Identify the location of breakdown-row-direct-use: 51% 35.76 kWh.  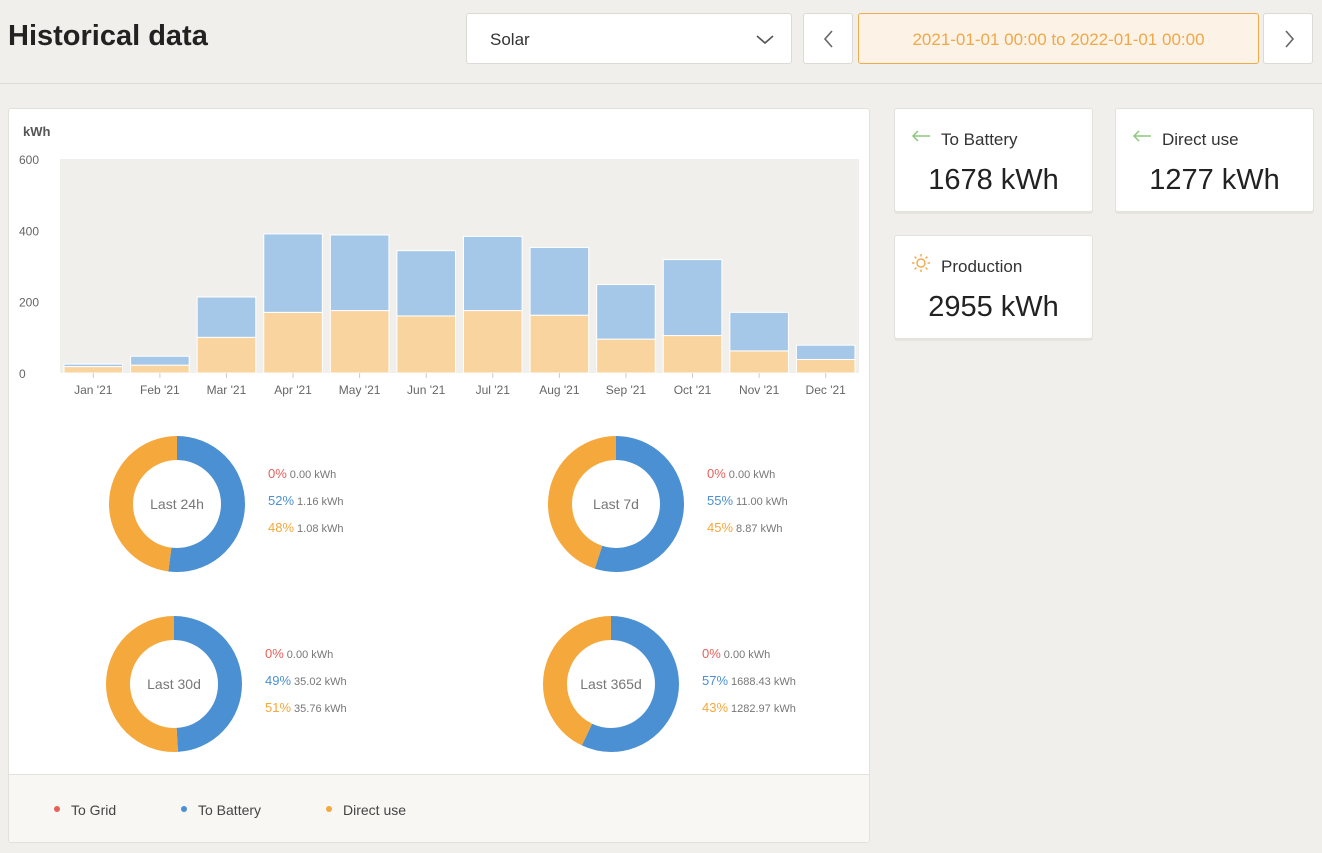
(355, 713).